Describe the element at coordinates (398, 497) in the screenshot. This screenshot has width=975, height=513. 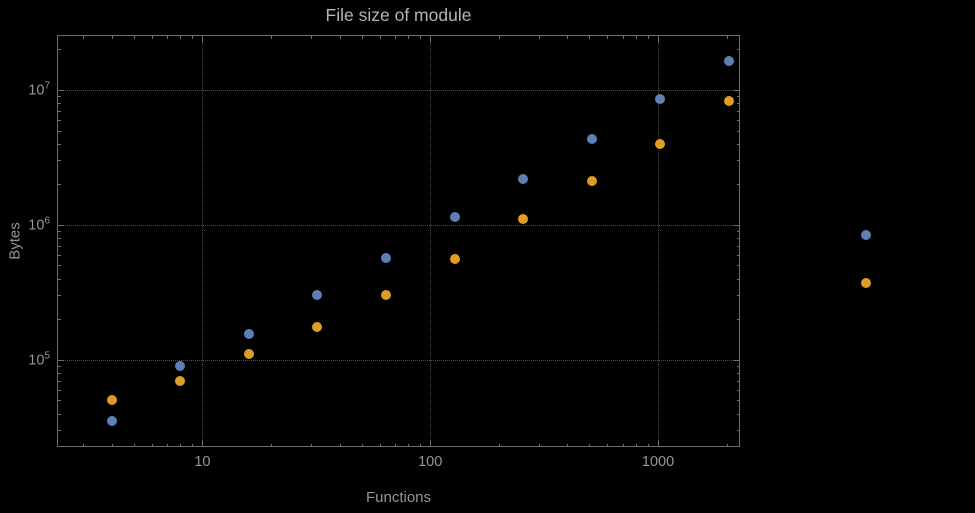
I see `x-axis-label: Functions` at that location.